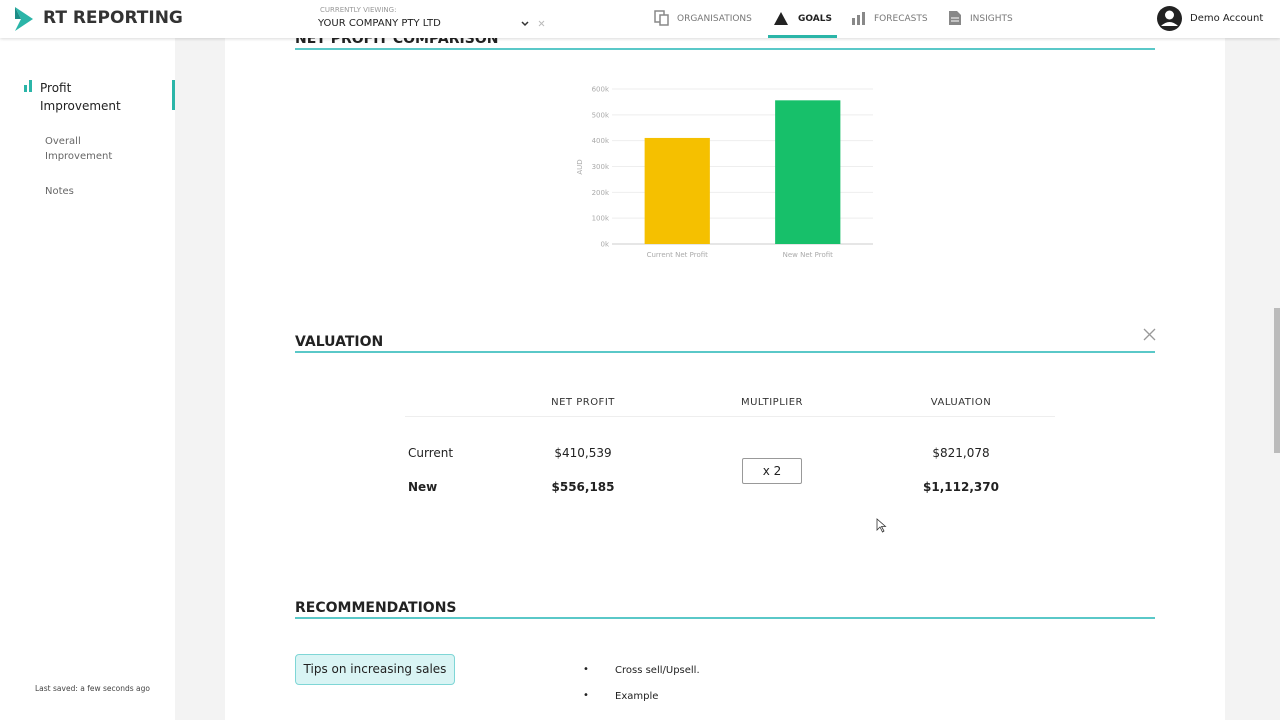 The image size is (1280, 720). I want to click on menu-item: Overall Improvement, so click(78, 149).